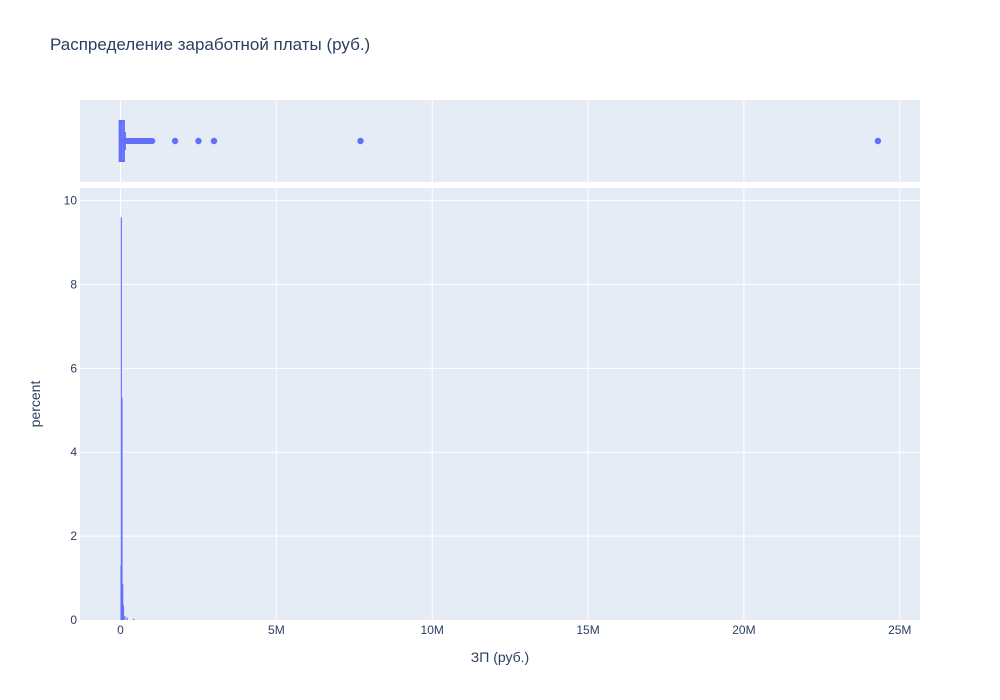 The height and width of the screenshot is (700, 1000). What do you see at coordinates (73, 284) in the screenshot?
I see `y-tick-label: 8` at bounding box center [73, 284].